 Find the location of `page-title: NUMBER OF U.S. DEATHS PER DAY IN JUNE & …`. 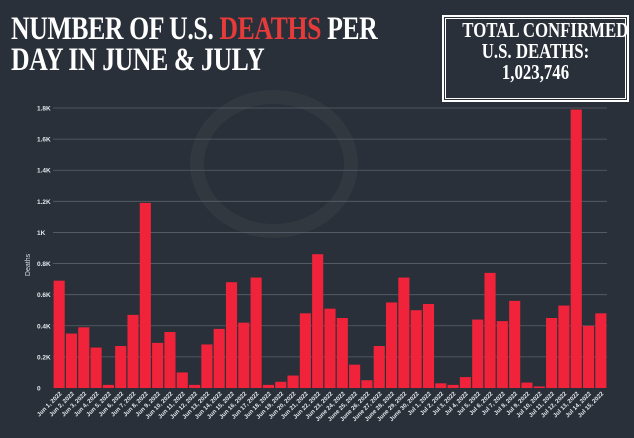

page-title: NUMBER OF U.S. DEATHS PER DAY IN JUNE & … is located at coordinates (194, 44).